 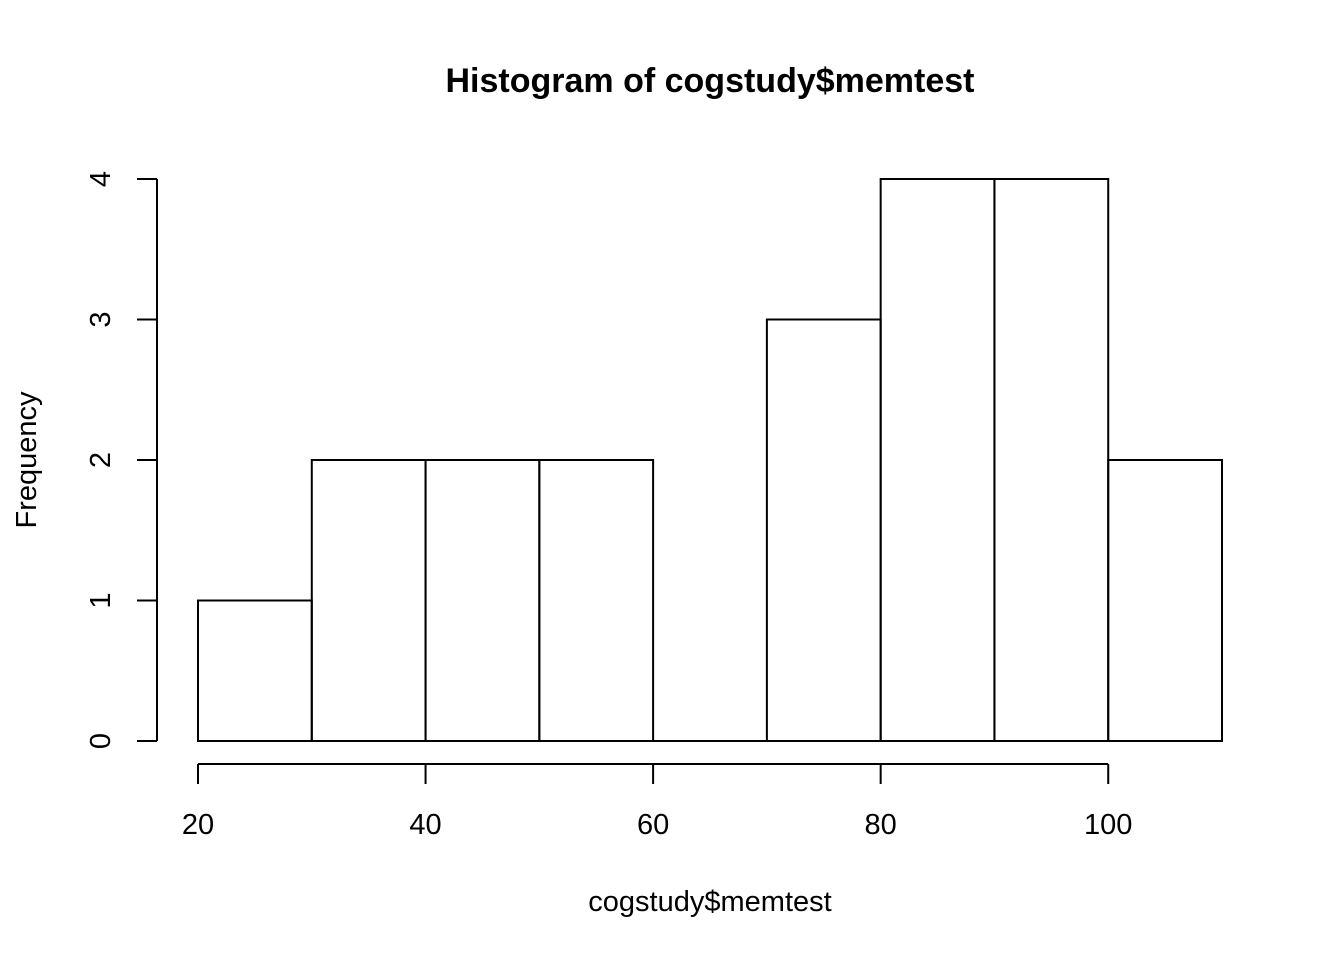 What do you see at coordinates (121, 460) in the screenshot?
I see `y-axis: 0 1 2 3 4` at bounding box center [121, 460].